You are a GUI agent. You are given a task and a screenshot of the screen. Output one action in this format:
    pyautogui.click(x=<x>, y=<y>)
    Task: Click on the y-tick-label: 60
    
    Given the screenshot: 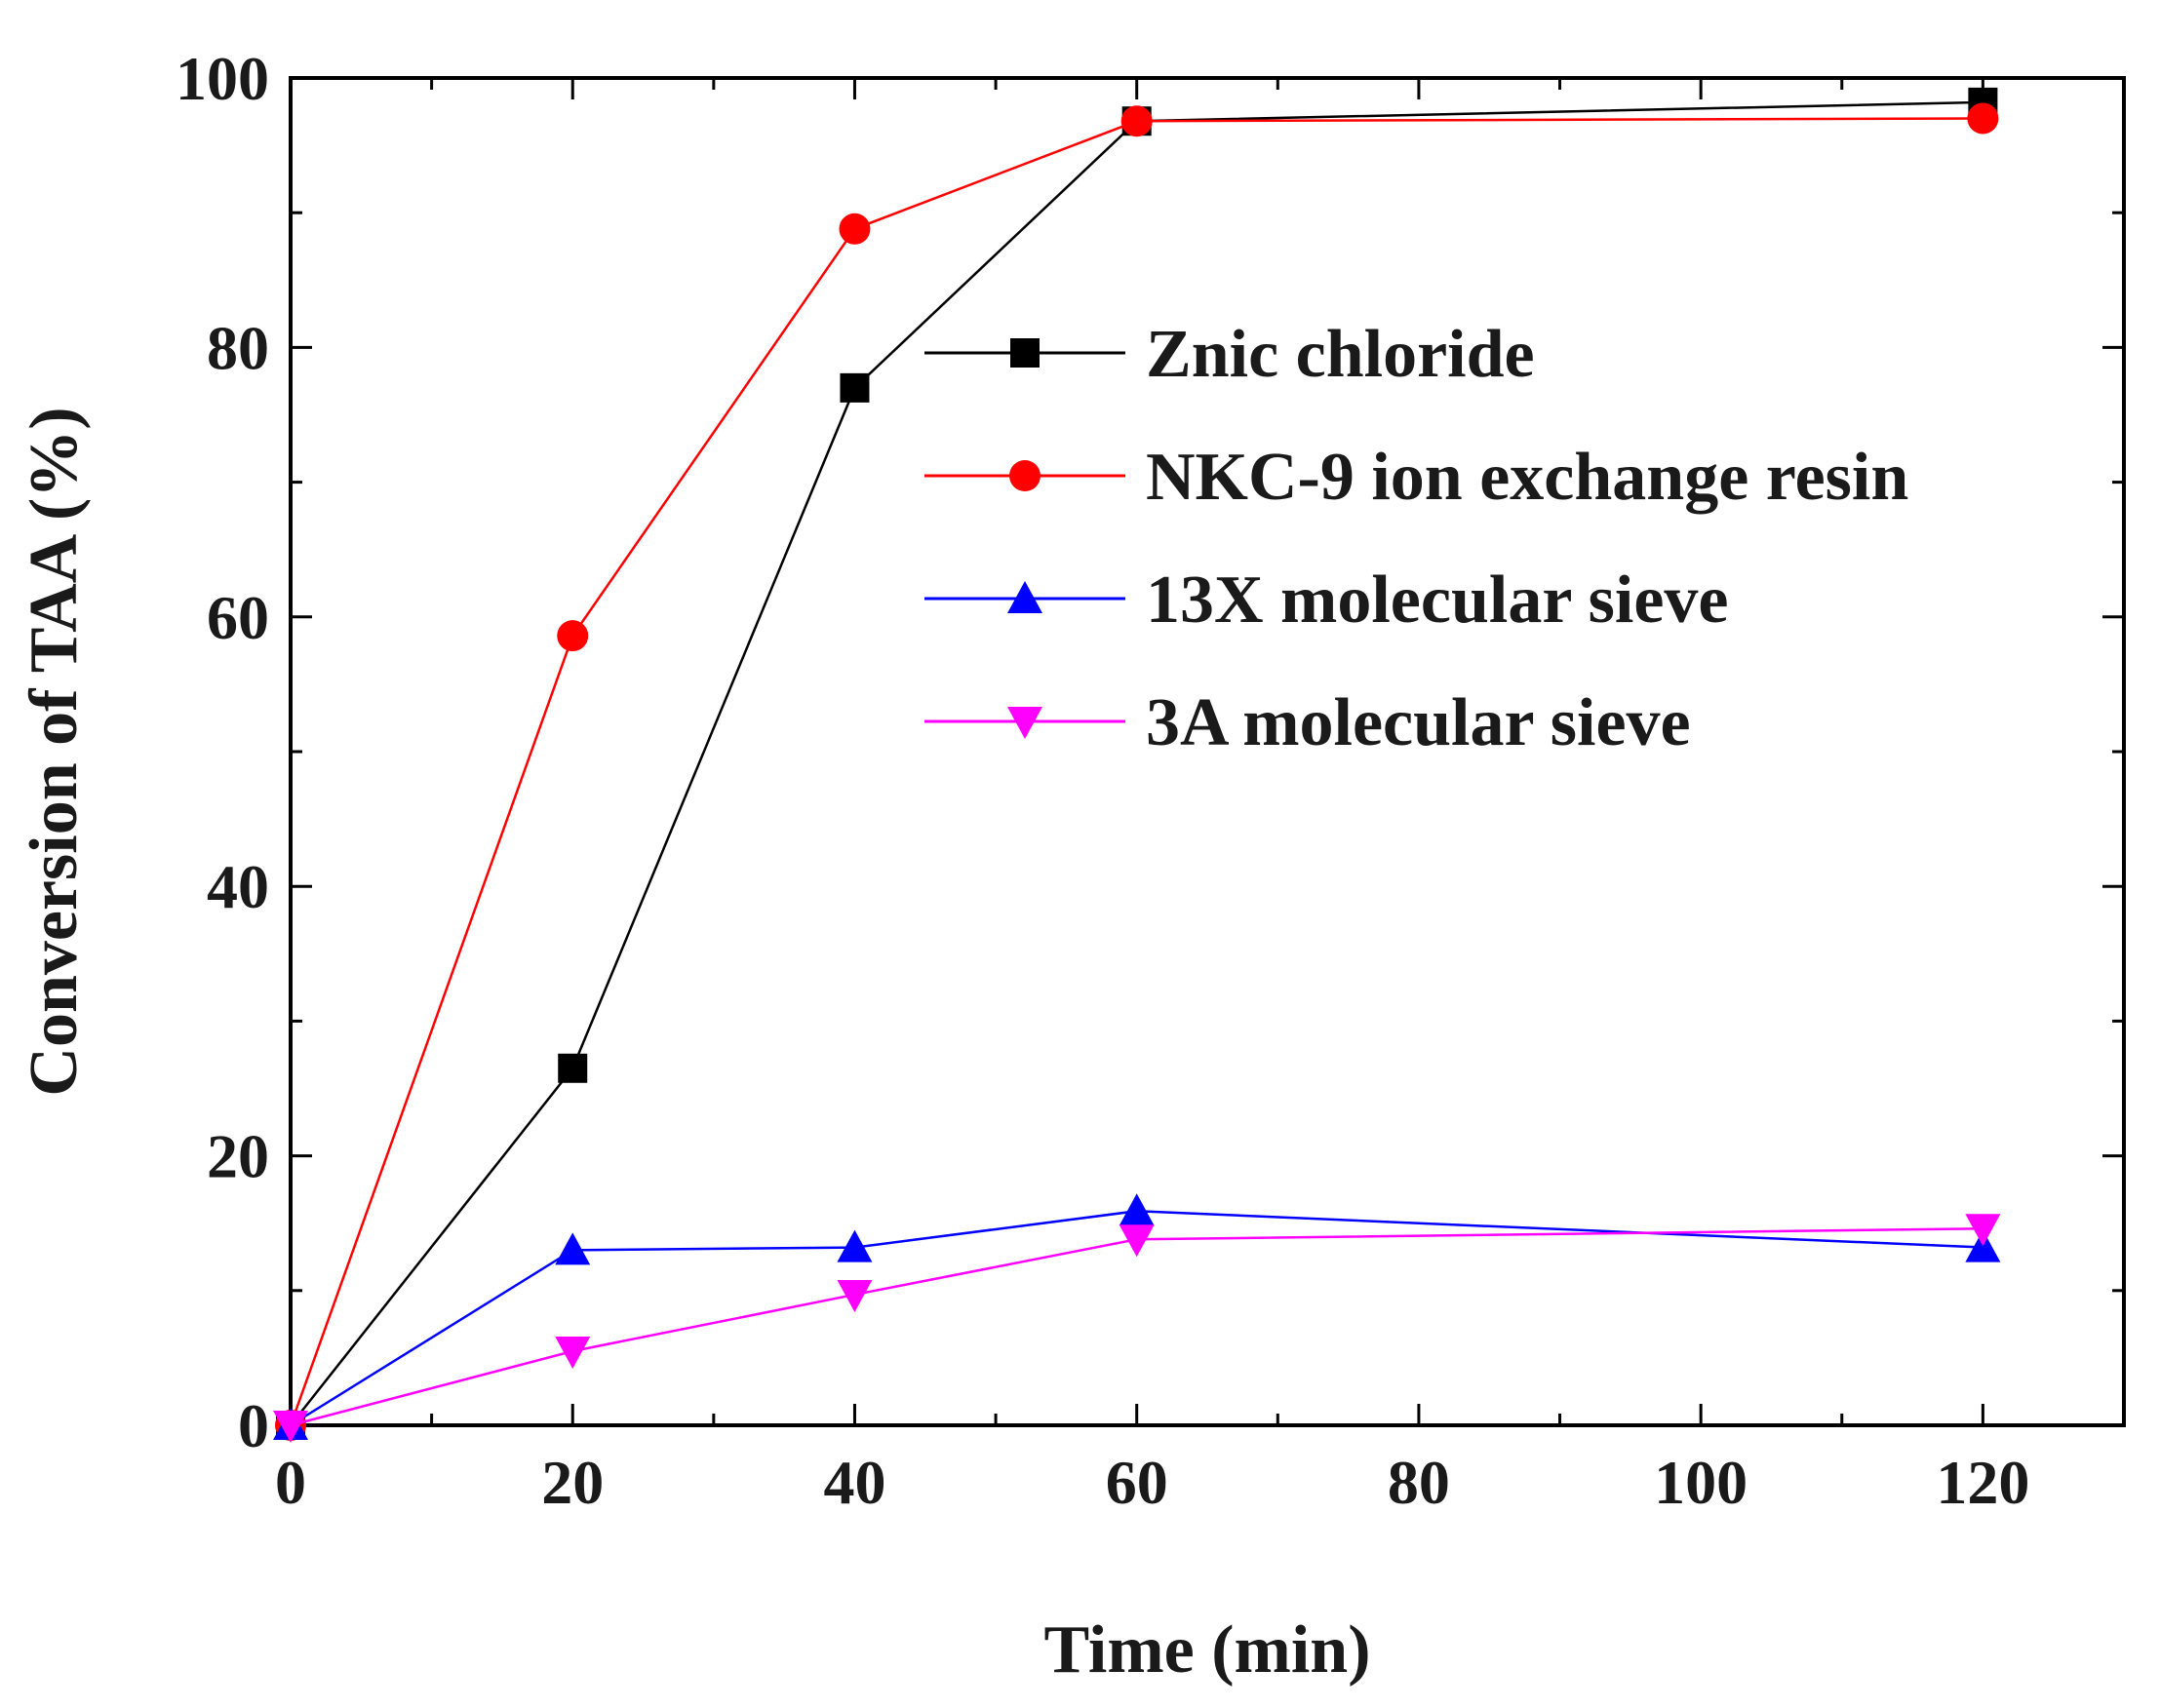 What is the action you would take?
    pyautogui.click(x=238, y=617)
    